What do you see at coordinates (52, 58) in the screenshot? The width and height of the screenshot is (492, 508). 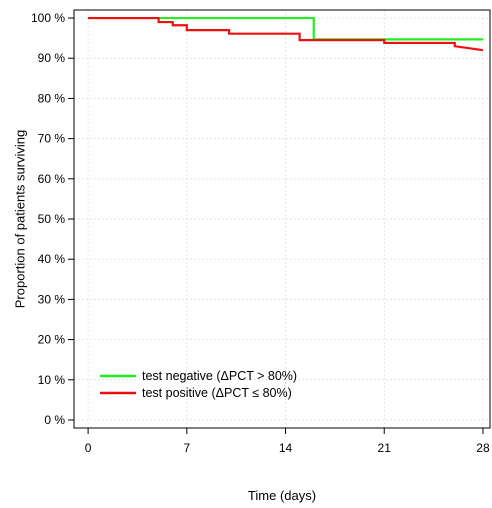 I see `y-tick-label: 90 %` at bounding box center [52, 58].